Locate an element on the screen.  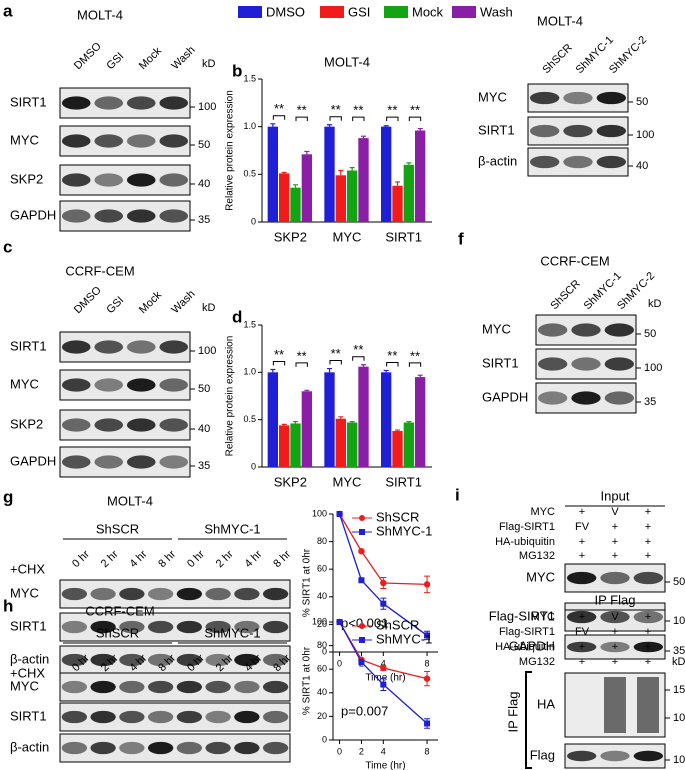
y-axis-label: % SIRT1 at 0hr is located at coordinates (307, 680).